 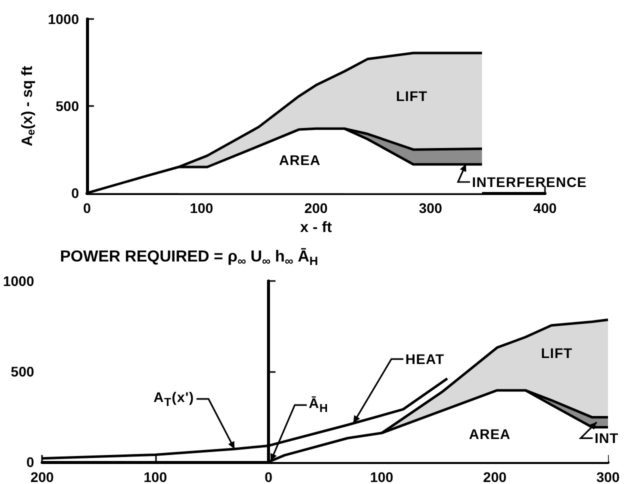 What do you see at coordinates (316, 227) in the screenshot?
I see `x-axis-title: x - ft` at bounding box center [316, 227].